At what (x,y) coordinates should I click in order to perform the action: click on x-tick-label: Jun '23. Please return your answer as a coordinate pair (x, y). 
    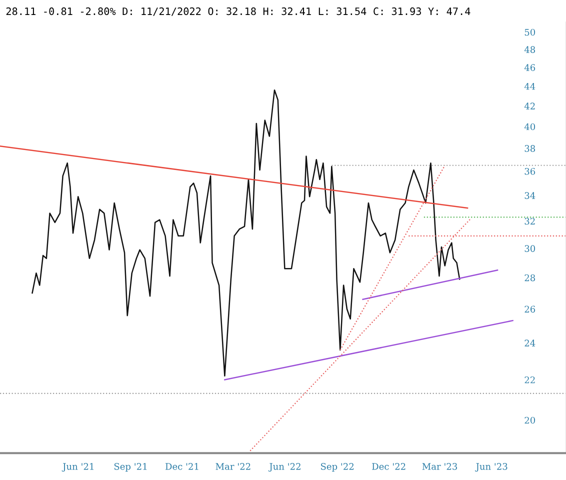
    Looking at the image, I should click on (491, 467).